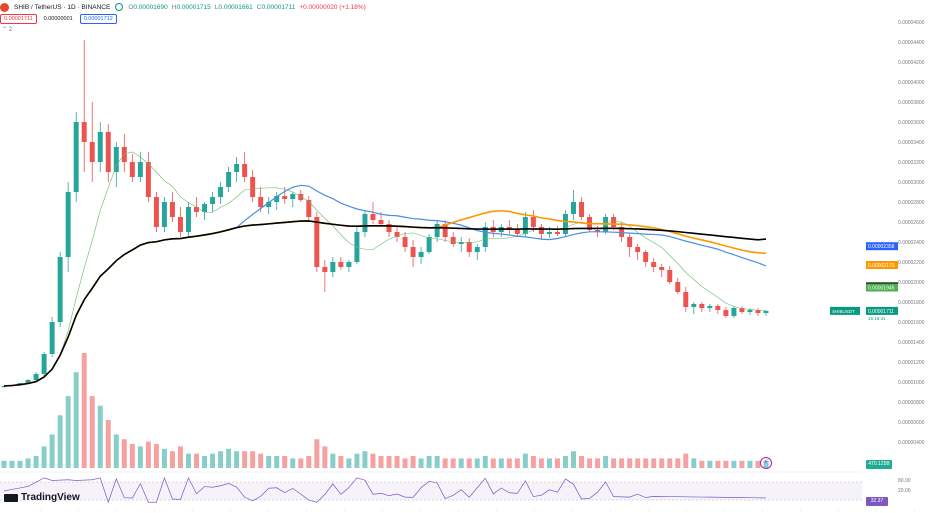 The height and width of the screenshot is (513, 928). What do you see at coordinates (911, 423) in the screenshot?
I see `price-axis-label: 0.00000600` at bounding box center [911, 423].